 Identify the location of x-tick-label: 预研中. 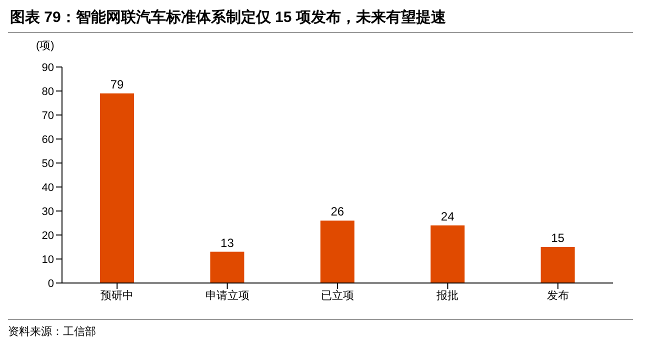
(117, 295).